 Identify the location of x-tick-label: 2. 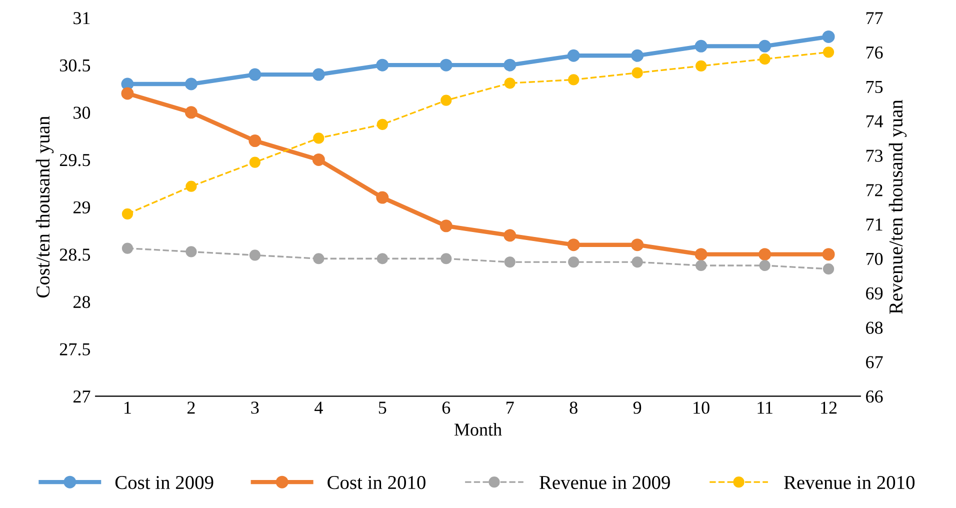
(191, 408).